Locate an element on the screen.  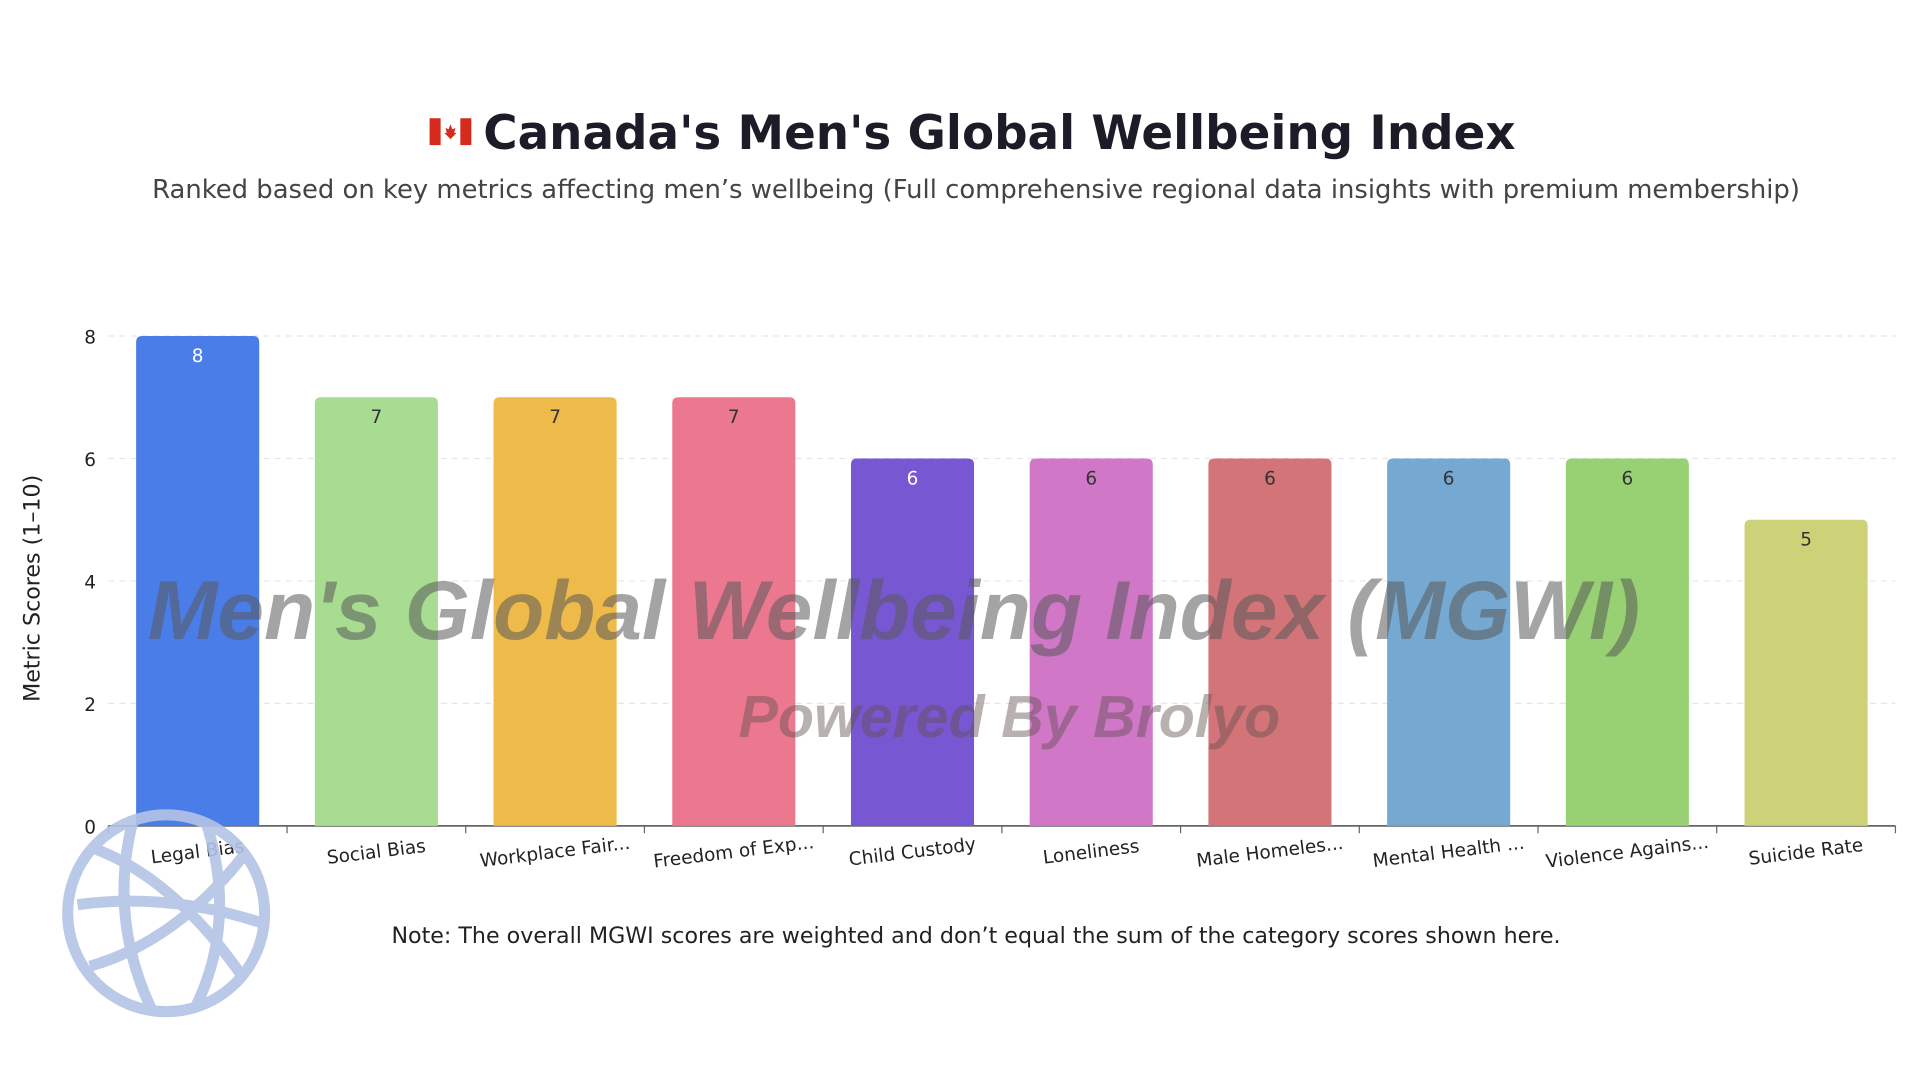
bar-value-label: 5 is located at coordinates (1806, 540).